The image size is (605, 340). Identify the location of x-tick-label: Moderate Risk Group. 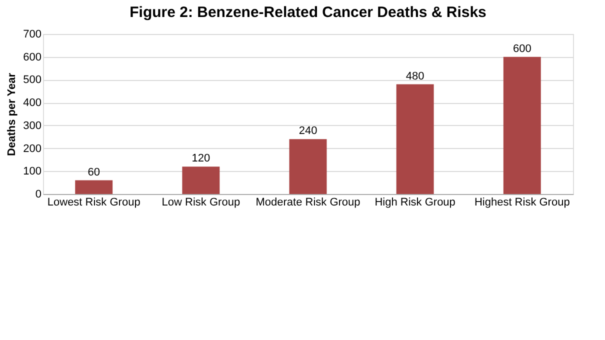
(308, 202).